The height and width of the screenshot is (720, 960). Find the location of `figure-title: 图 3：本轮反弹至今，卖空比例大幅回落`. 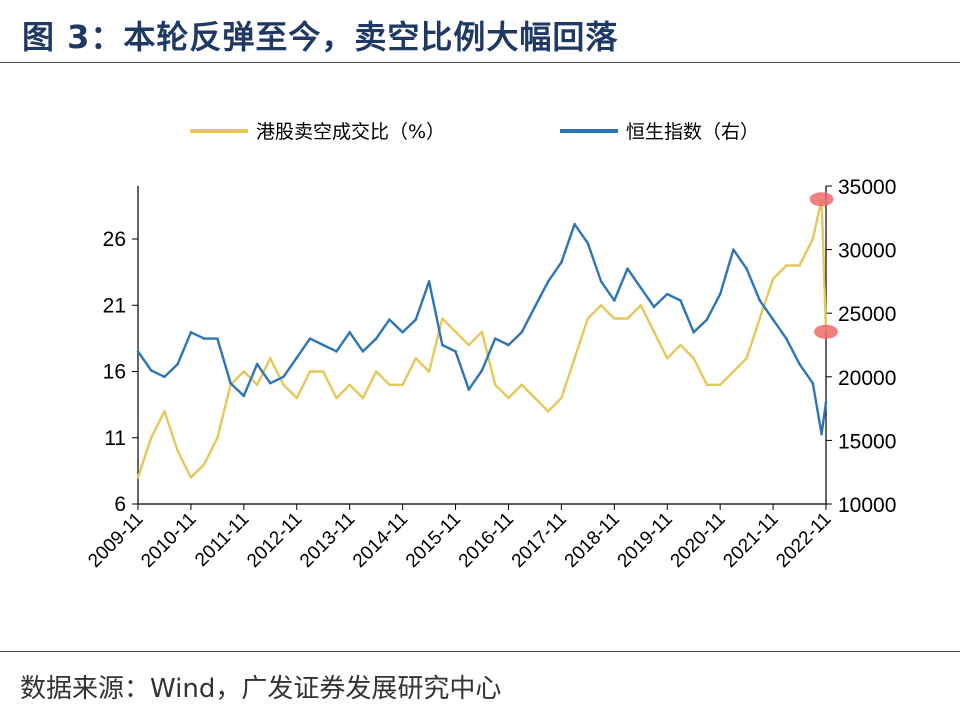

figure-title: 图 3：本轮反弹至今，卖空比例大幅回落 is located at coordinates (320, 37).